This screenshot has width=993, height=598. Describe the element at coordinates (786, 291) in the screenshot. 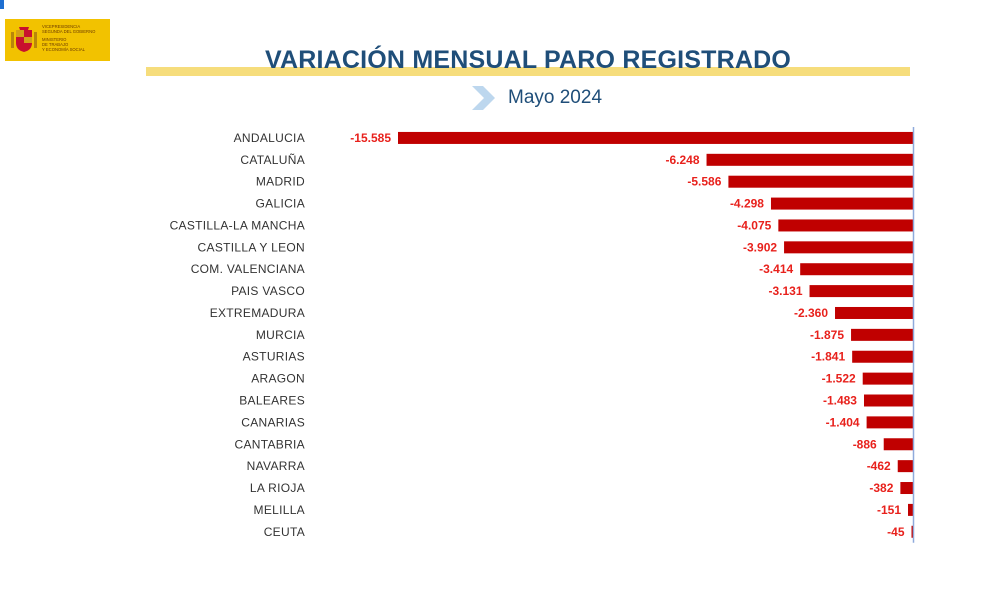

I see `value-label: -3.131` at that location.